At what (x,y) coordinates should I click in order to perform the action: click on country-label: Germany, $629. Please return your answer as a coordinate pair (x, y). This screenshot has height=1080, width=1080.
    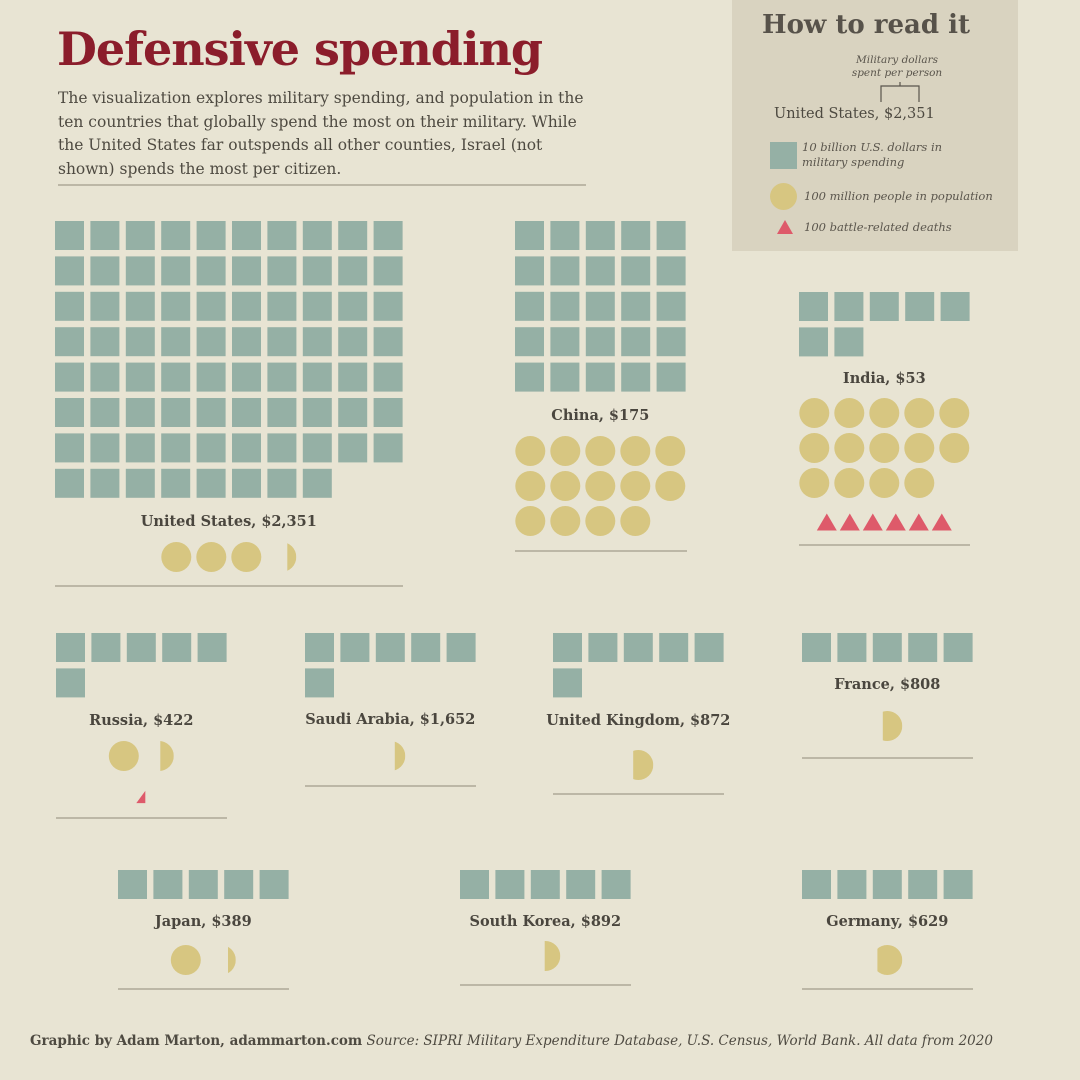
    Looking at the image, I should click on (887, 921).